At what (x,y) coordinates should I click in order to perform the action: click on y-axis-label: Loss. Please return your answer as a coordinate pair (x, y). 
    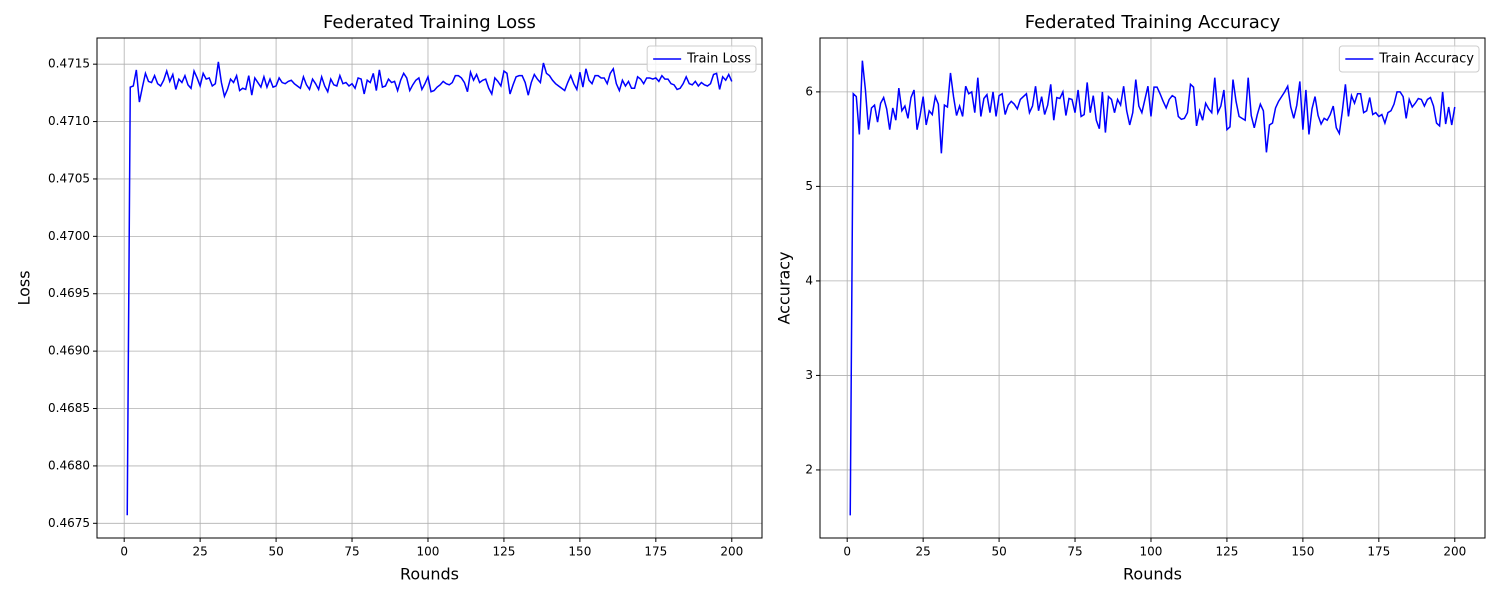
    Looking at the image, I should click on (24, 287).